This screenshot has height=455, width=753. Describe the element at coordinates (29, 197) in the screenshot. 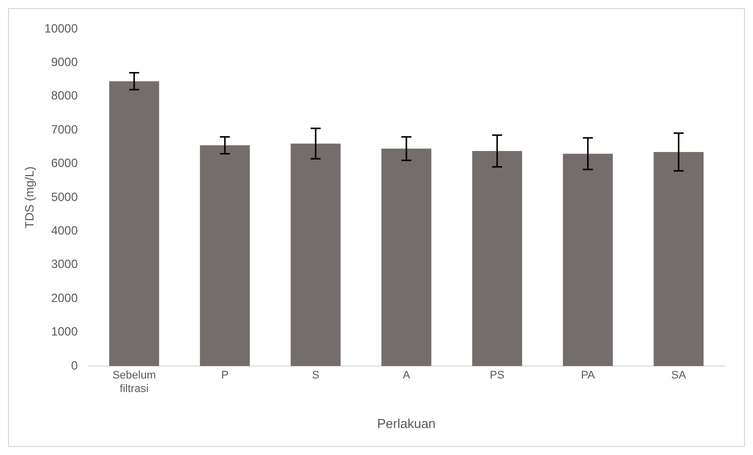

I see `y-axis-title: TDS (mg/L)` at that location.